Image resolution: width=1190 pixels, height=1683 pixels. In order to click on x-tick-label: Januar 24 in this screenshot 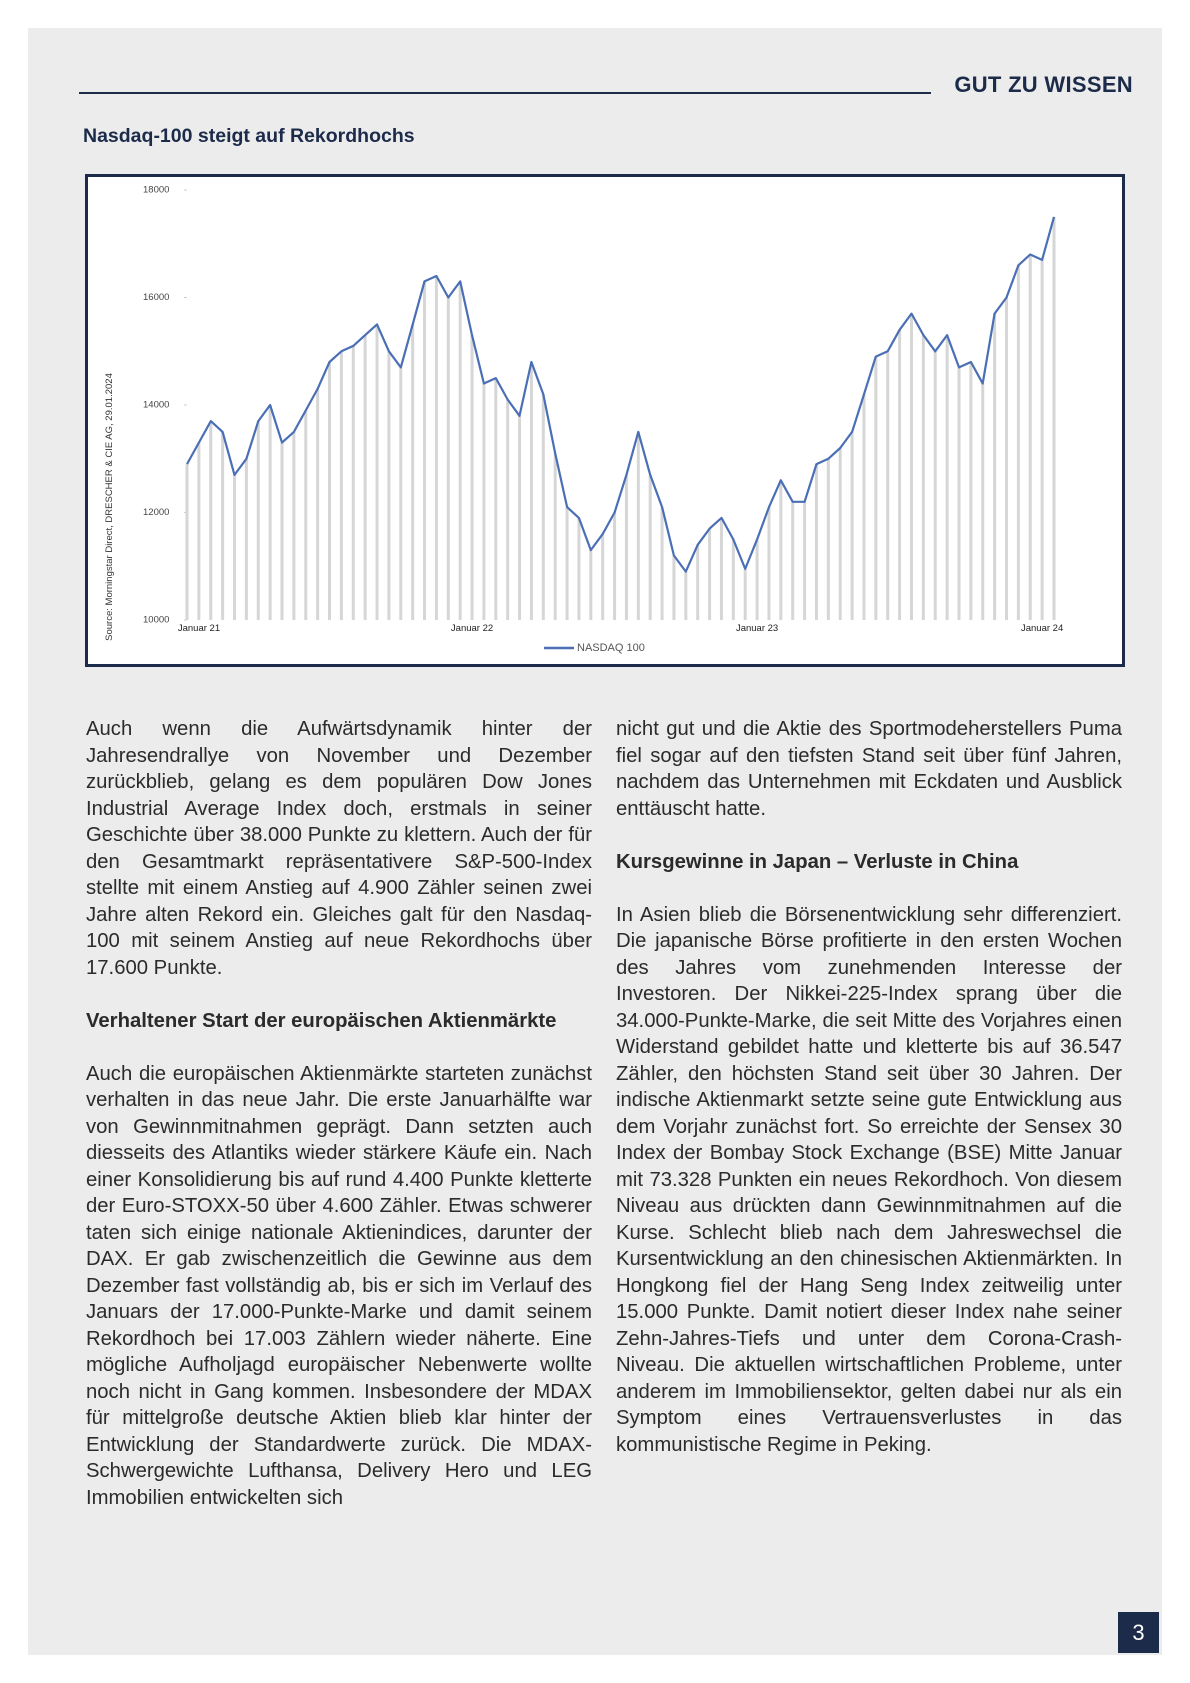, I will do `click(1042, 628)`.